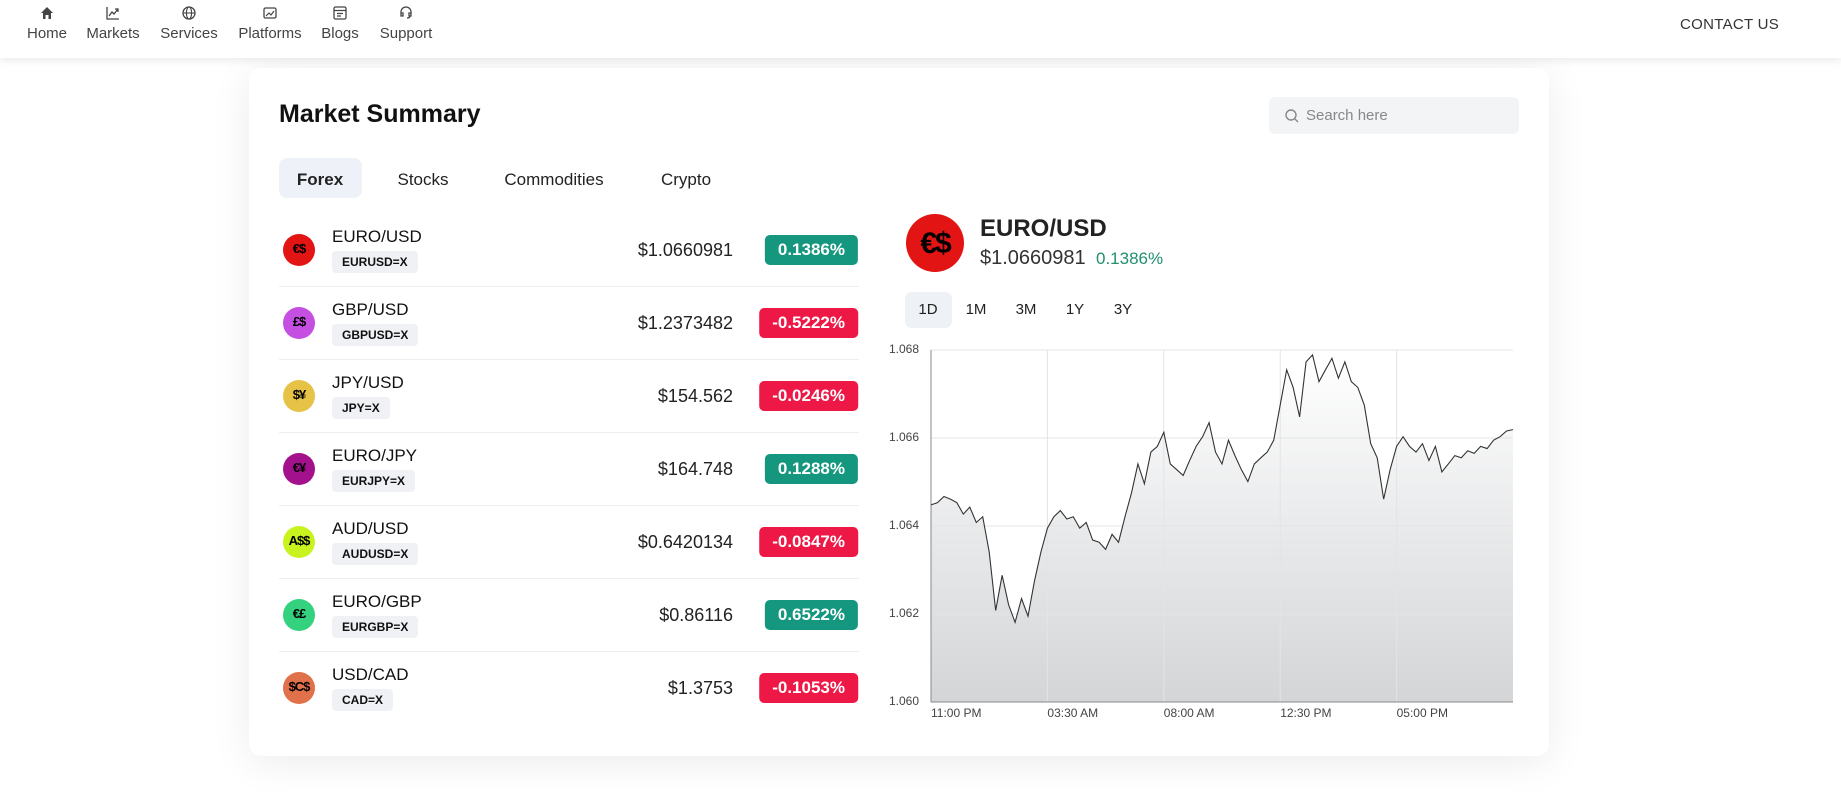 Image resolution: width=1841 pixels, height=803 pixels. Describe the element at coordinates (377, 601) in the screenshot. I see `pair-name: EURO/GBP` at that location.